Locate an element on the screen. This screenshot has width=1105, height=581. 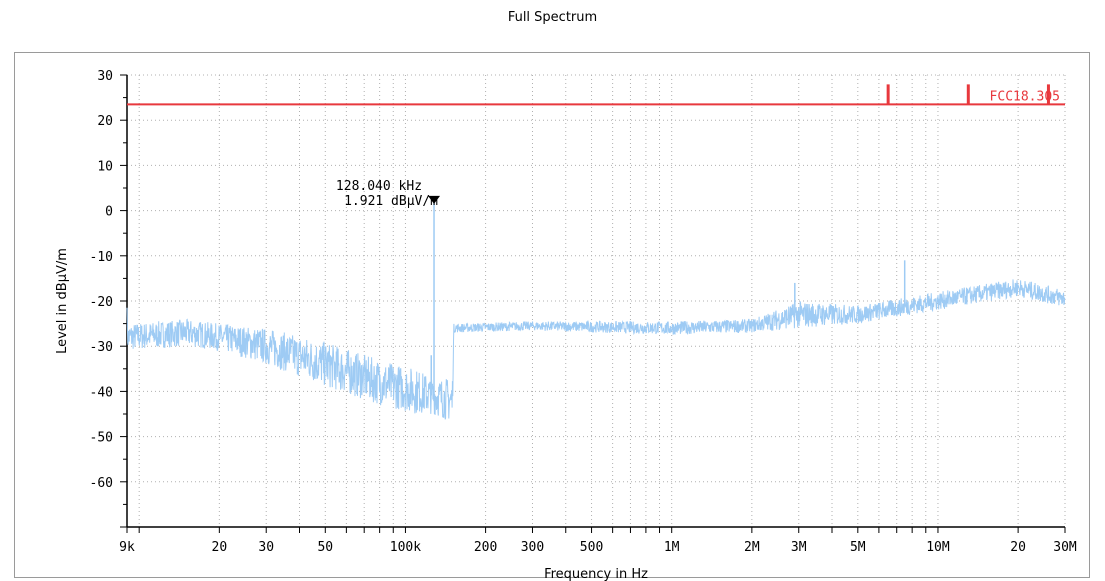
x-tick-label: 30 is located at coordinates (266, 547).